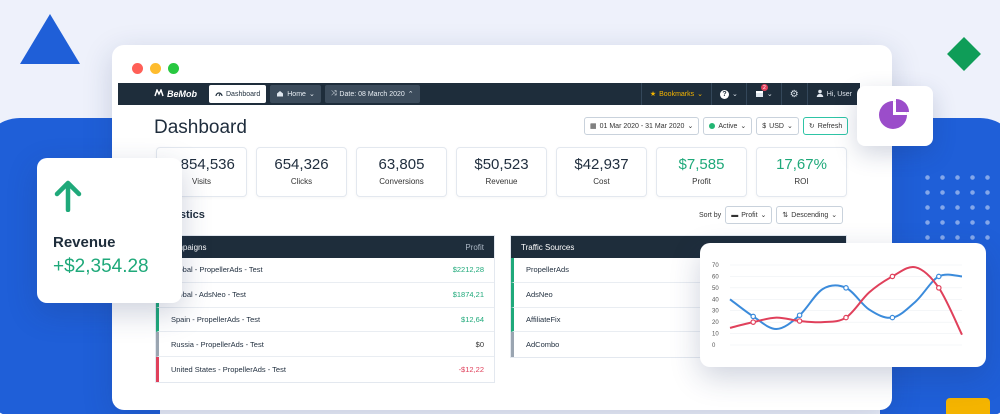 The width and height of the screenshot is (1000, 414). What do you see at coordinates (830, 126) in the screenshot?
I see `refresh-label: Refresh` at bounding box center [830, 126].